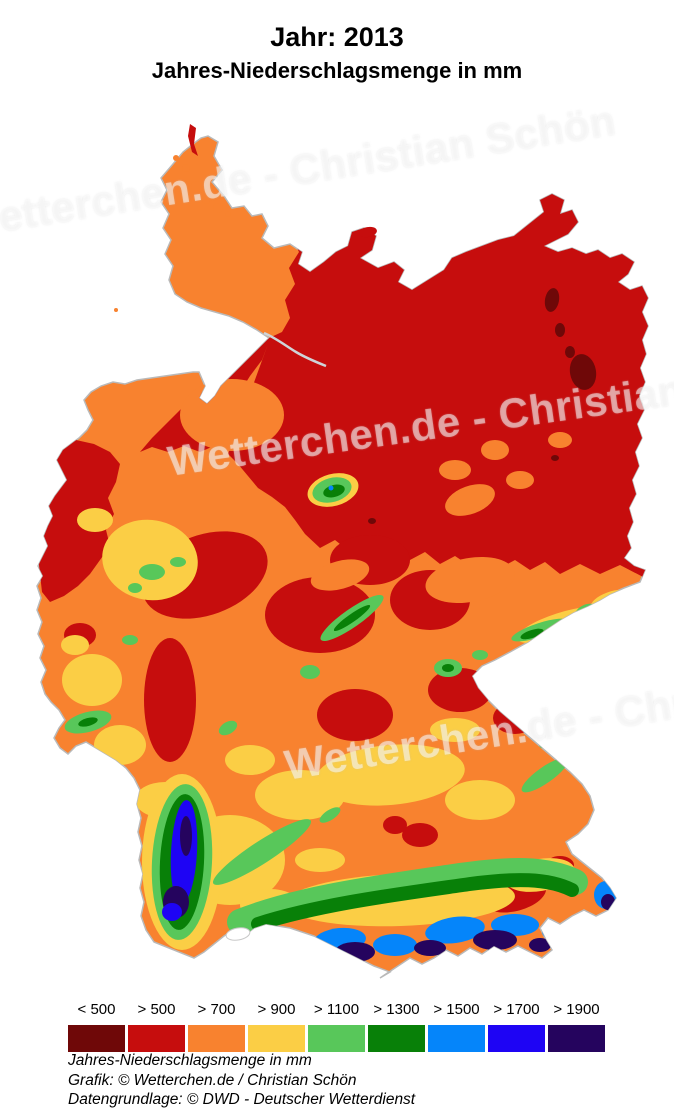  What do you see at coordinates (96, 1009) in the screenshot?
I see `legend-label: < 500` at bounding box center [96, 1009].